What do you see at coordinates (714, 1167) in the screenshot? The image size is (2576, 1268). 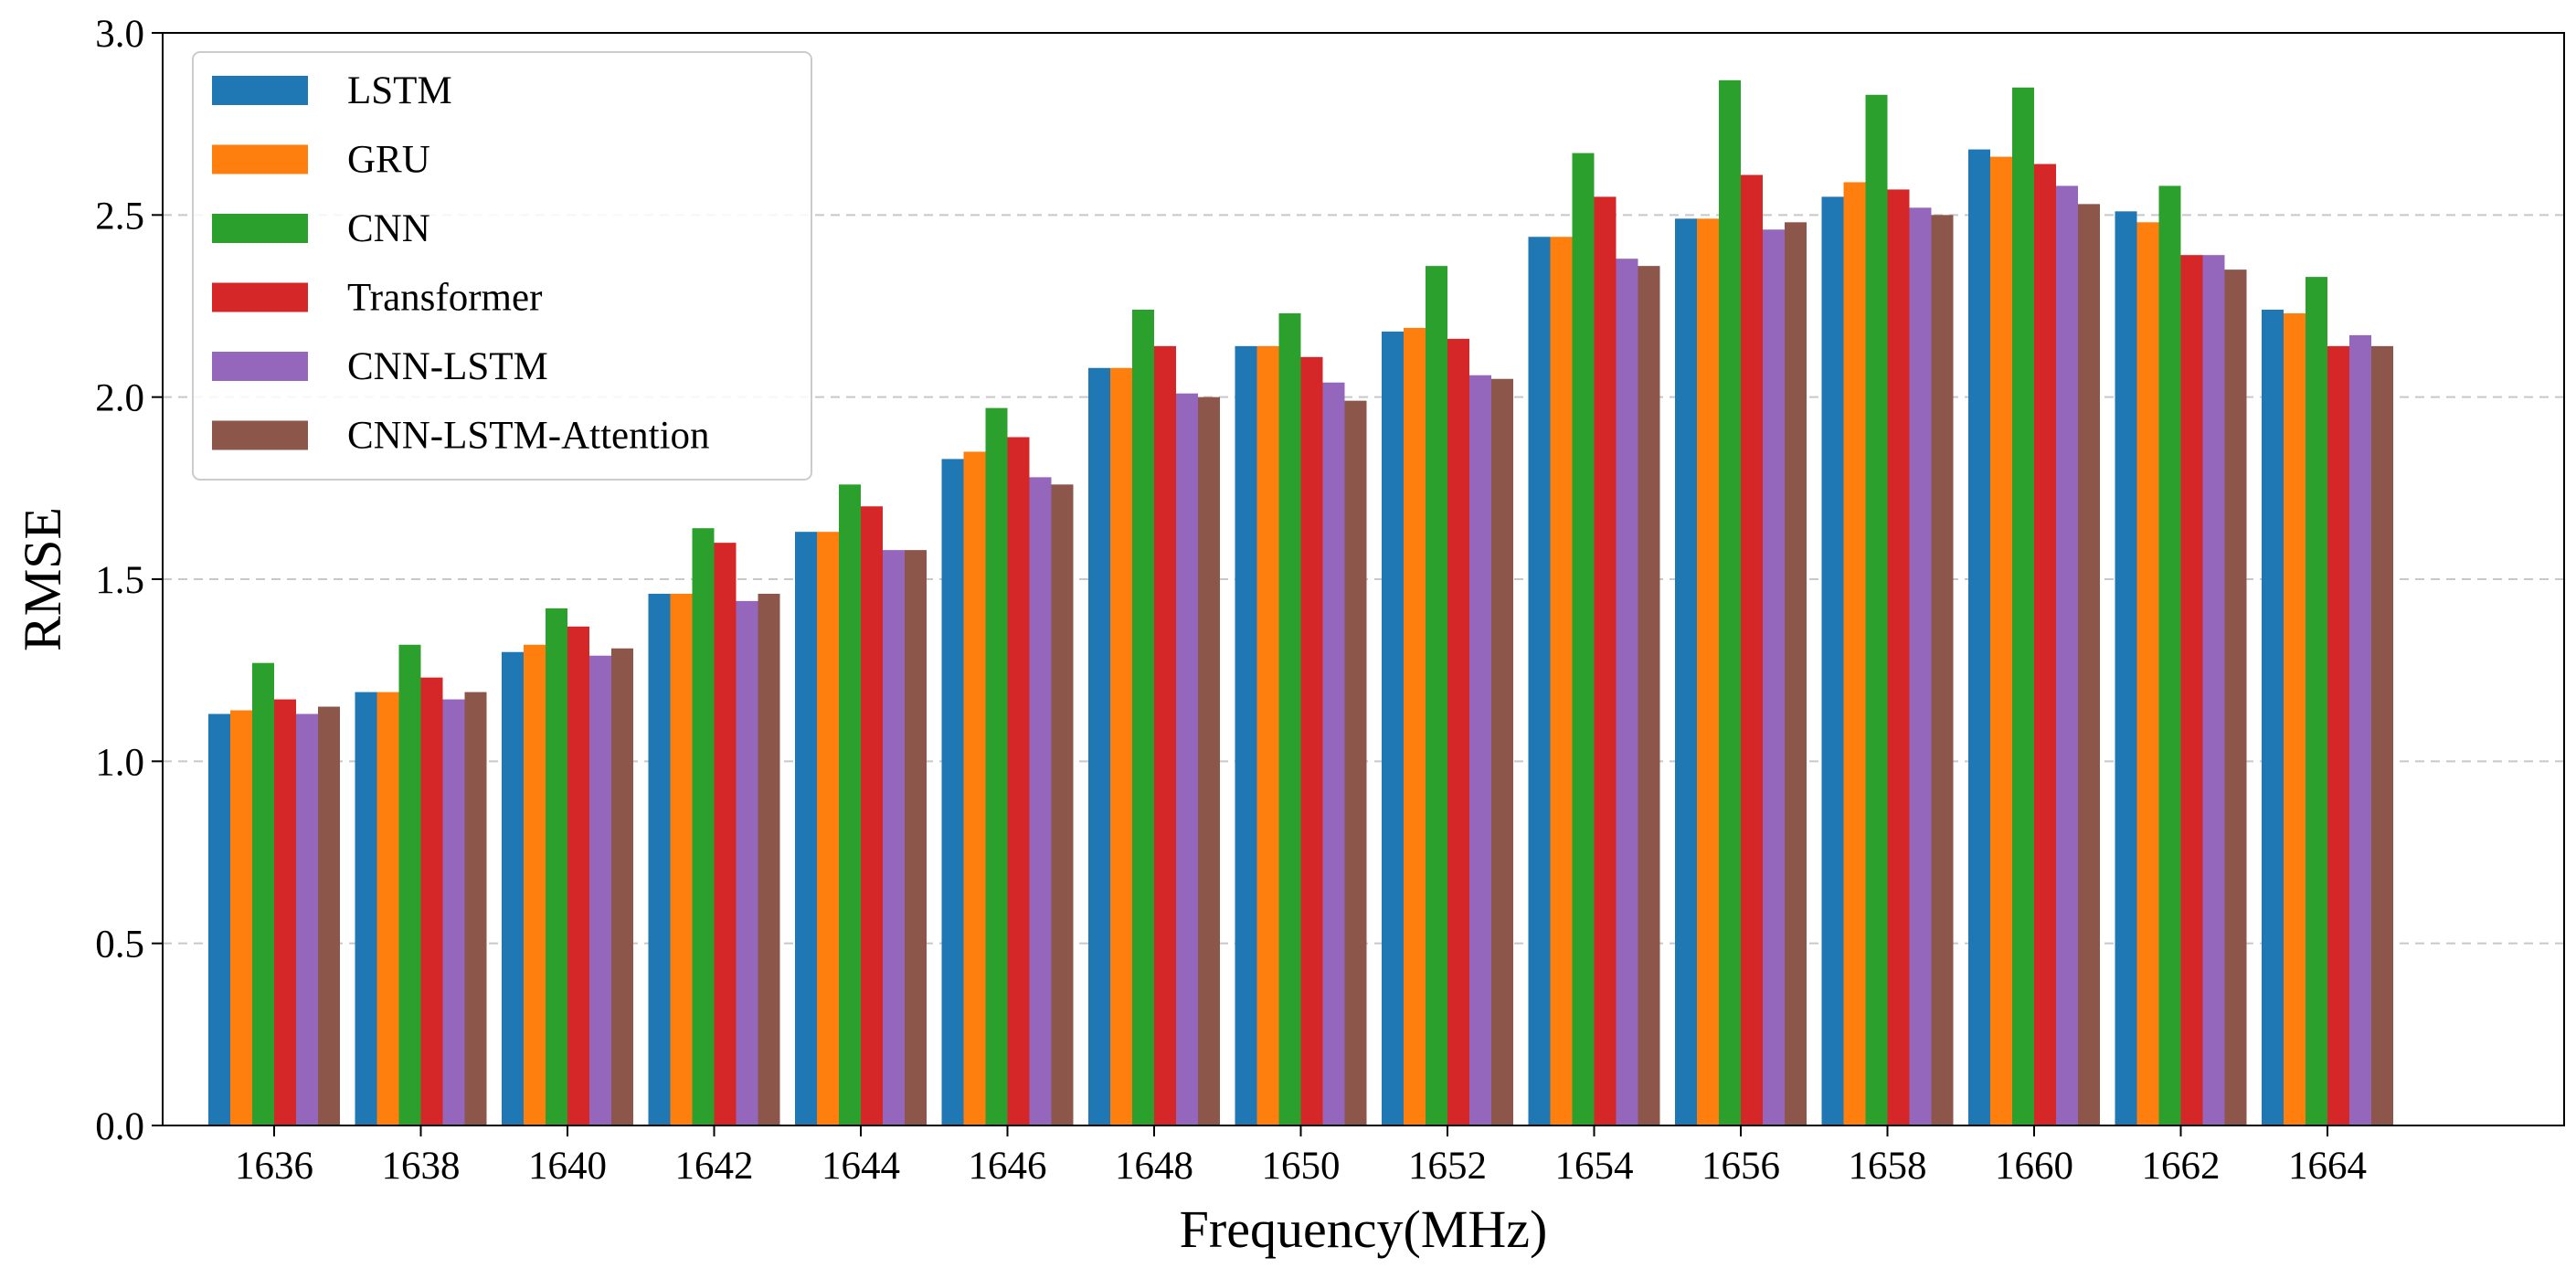 I see `x-tick-label: 1642` at bounding box center [714, 1167].